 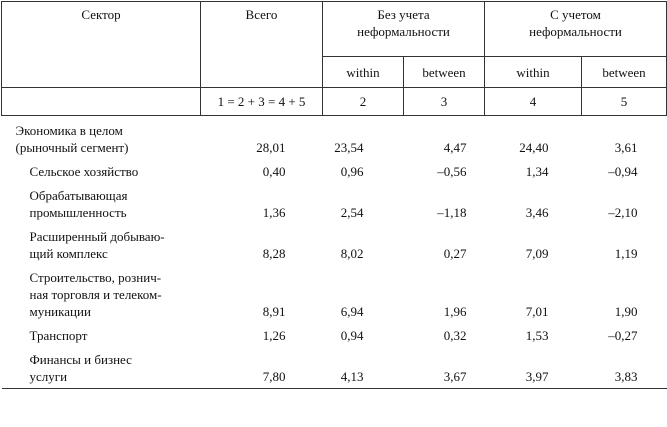 I want to click on value-cell: 0,96, so click(x=363, y=171).